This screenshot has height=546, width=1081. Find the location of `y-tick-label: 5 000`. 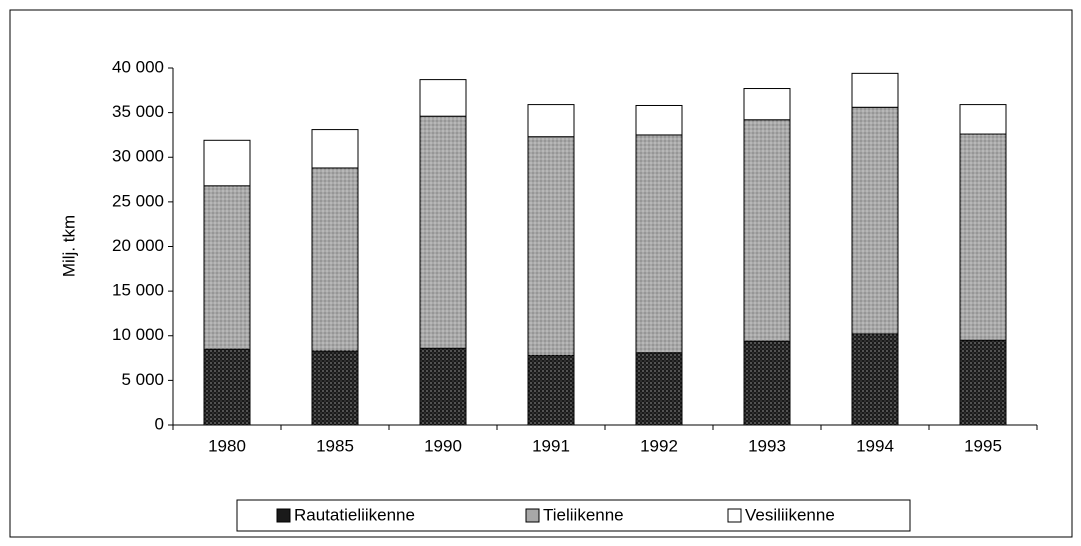

y-tick-label: 5 000 is located at coordinates (142, 379).